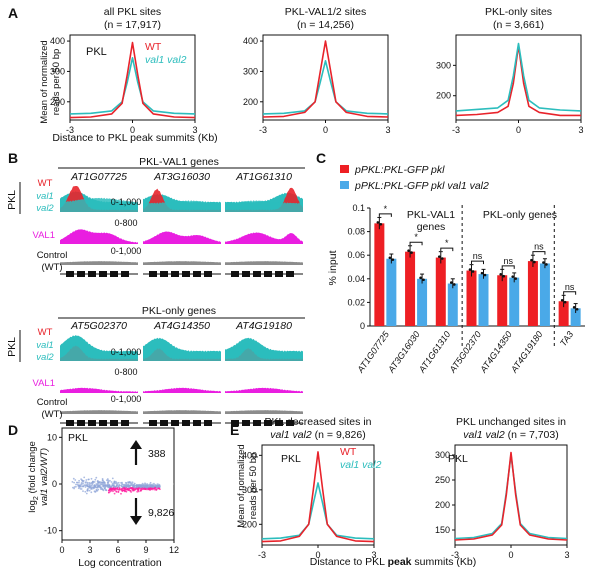 The height and width of the screenshot is (571, 595). What do you see at coordinates (175, 423) in the screenshot?
I see `gene-model-AT4G14350-exon` at bounding box center [175, 423].